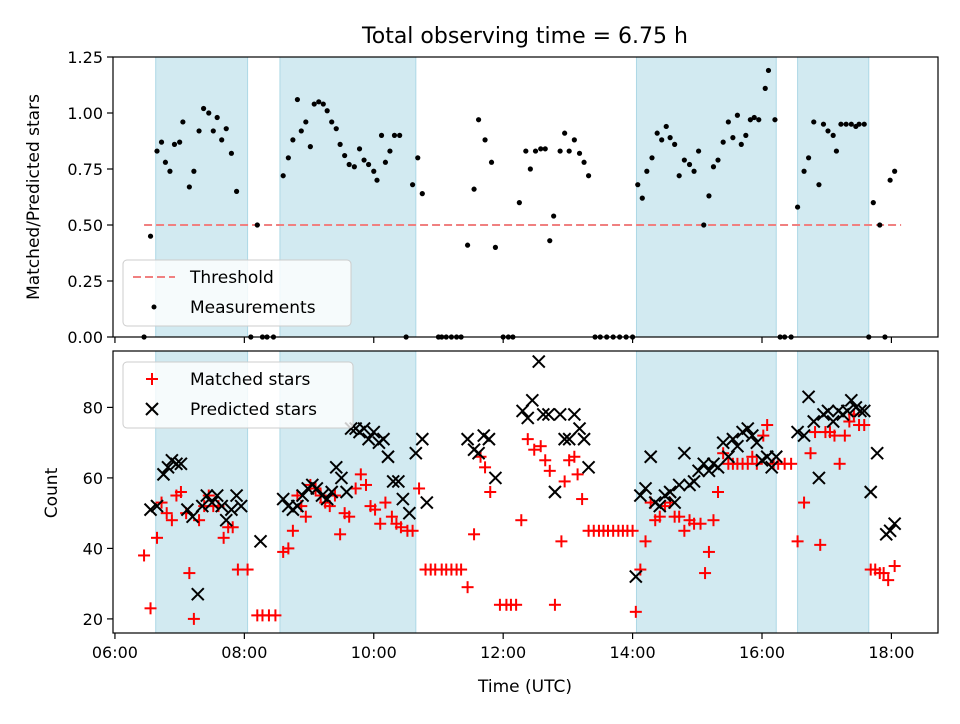 This screenshot has width=960, height=724. What do you see at coordinates (152, 379) in the screenshot?
I see `legend-matched-marker` at bounding box center [152, 379].